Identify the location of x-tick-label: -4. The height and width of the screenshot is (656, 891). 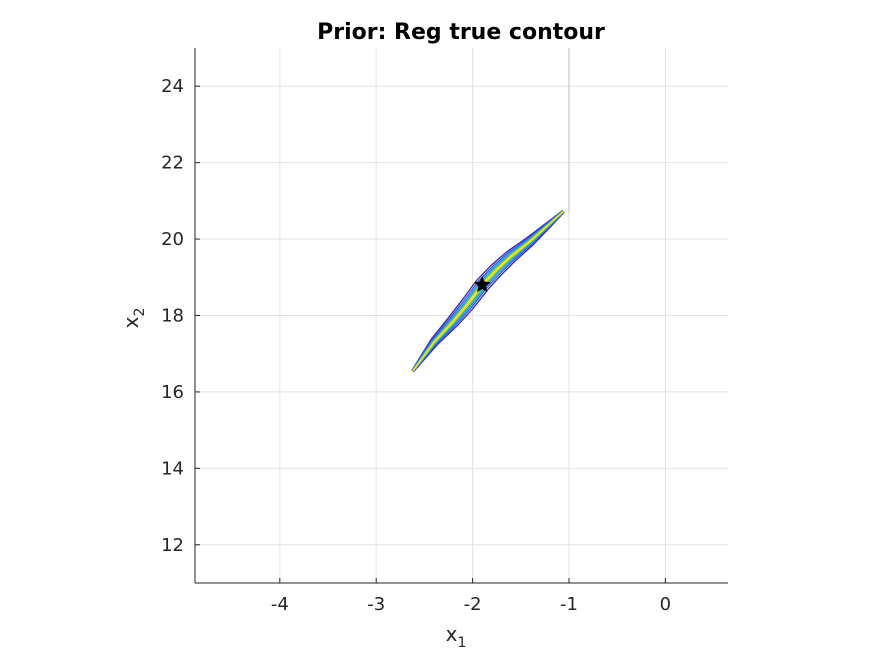
(280, 604).